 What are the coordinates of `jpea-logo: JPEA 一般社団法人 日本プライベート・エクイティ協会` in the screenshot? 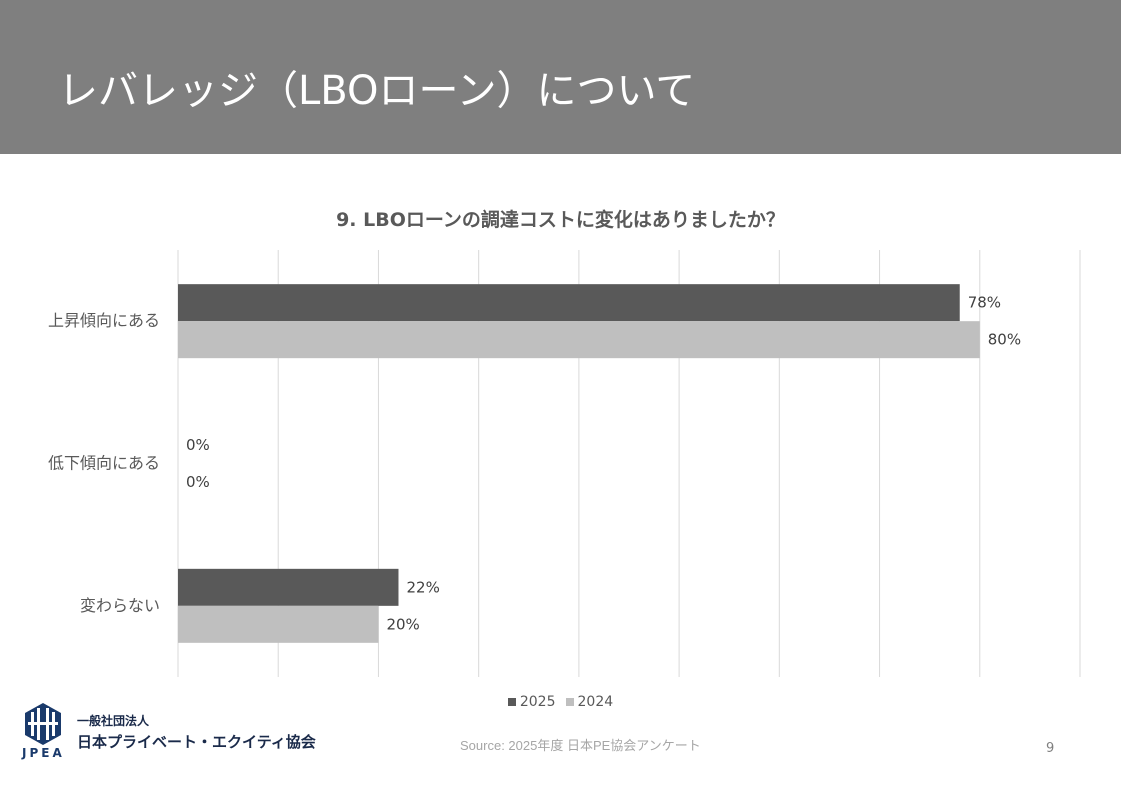 It's located at (172, 732).